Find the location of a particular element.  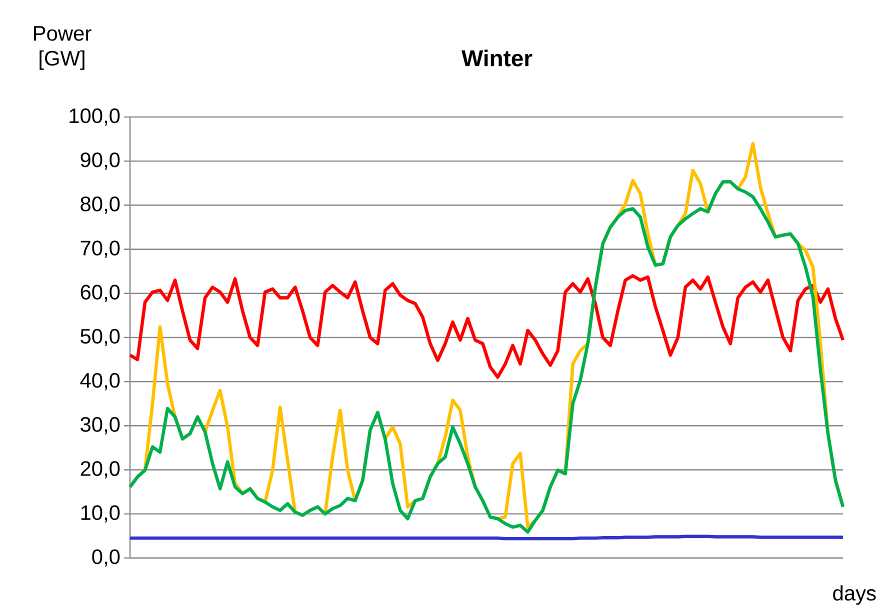

y-tick-label: 70,0 is located at coordinates (100, 249).